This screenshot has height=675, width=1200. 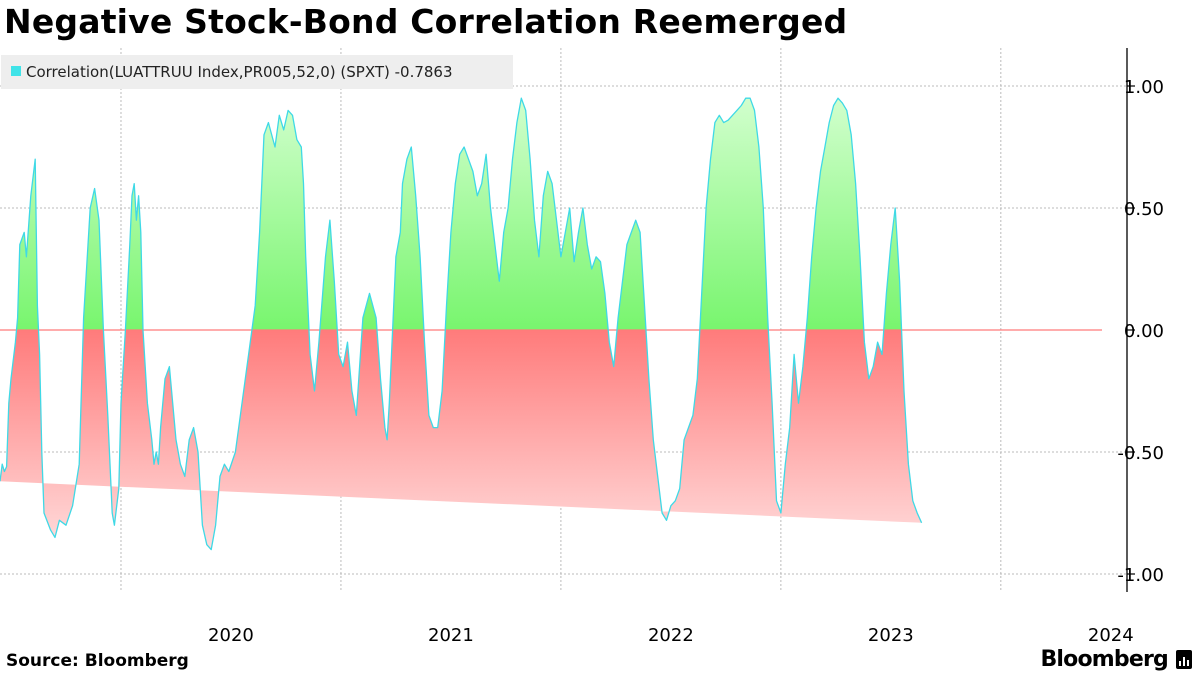 What do you see at coordinates (231, 635) in the screenshot?
I see `x-tick-label: 2020` at bounding box center [231, 635].